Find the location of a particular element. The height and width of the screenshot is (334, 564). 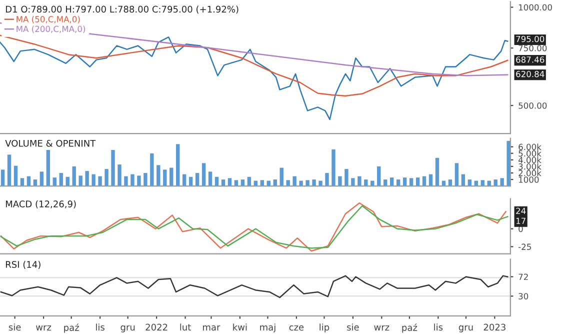

y-tick-label: -25 is located at coordinates (524, 247).